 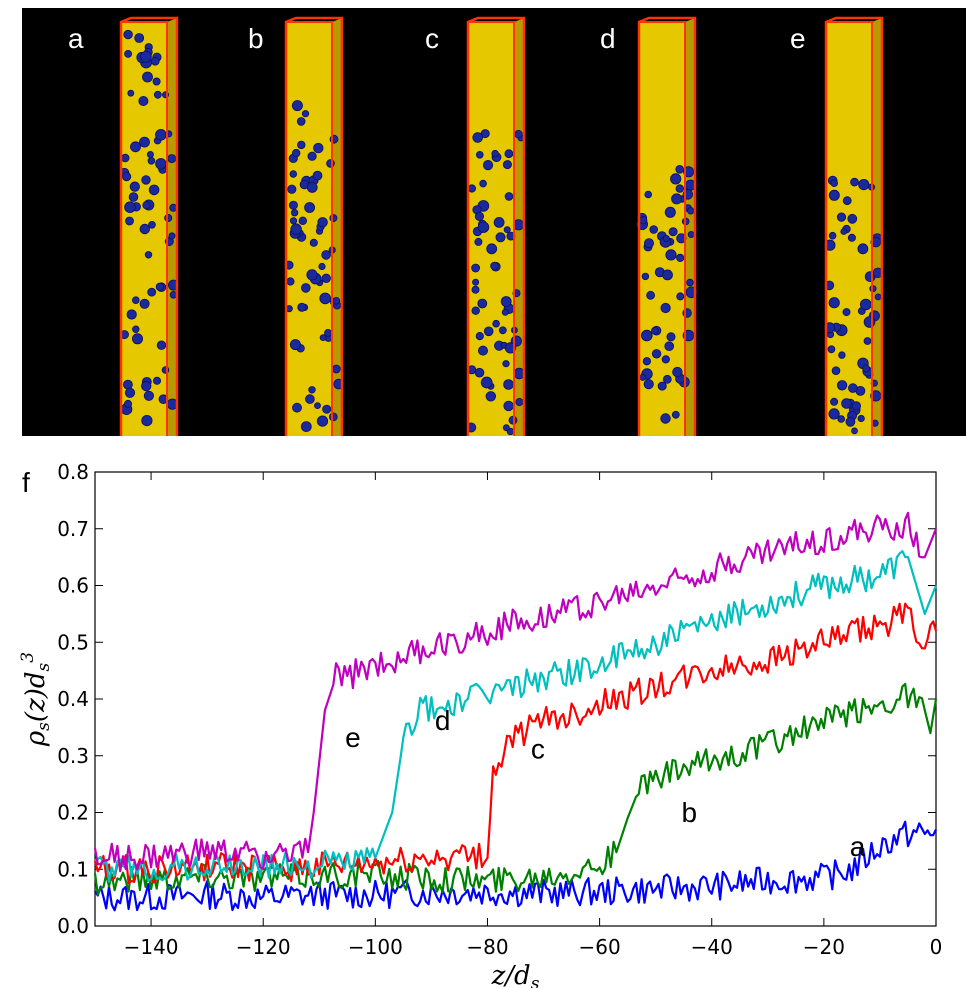 I want to click on snapshot-label-b: b, so click(x=256, y=38).